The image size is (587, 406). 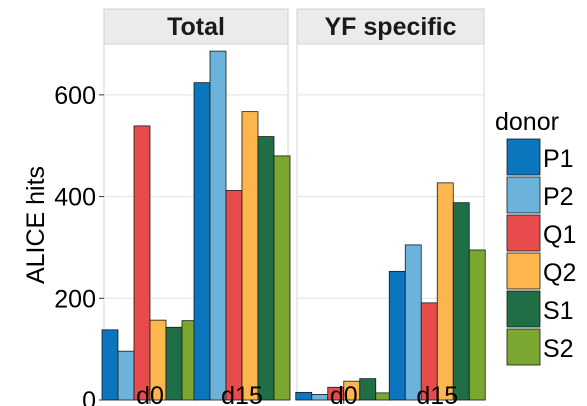 I want to click on legend-label-Q2: Q2, so click(x=559, y=273).